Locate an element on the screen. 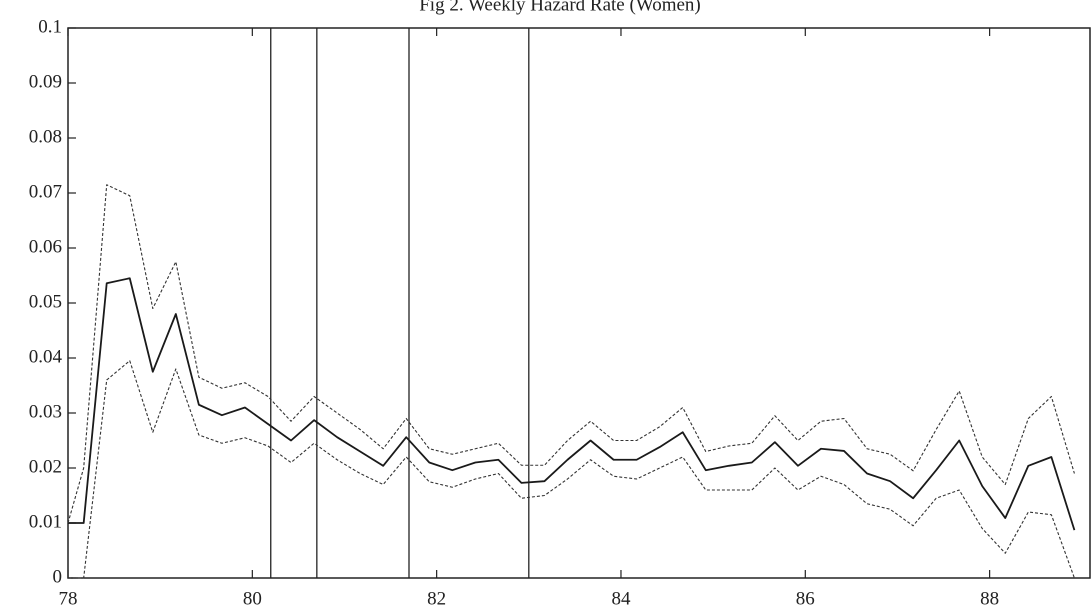  y-tick-label: 0 is located at coordinates (58, 576).